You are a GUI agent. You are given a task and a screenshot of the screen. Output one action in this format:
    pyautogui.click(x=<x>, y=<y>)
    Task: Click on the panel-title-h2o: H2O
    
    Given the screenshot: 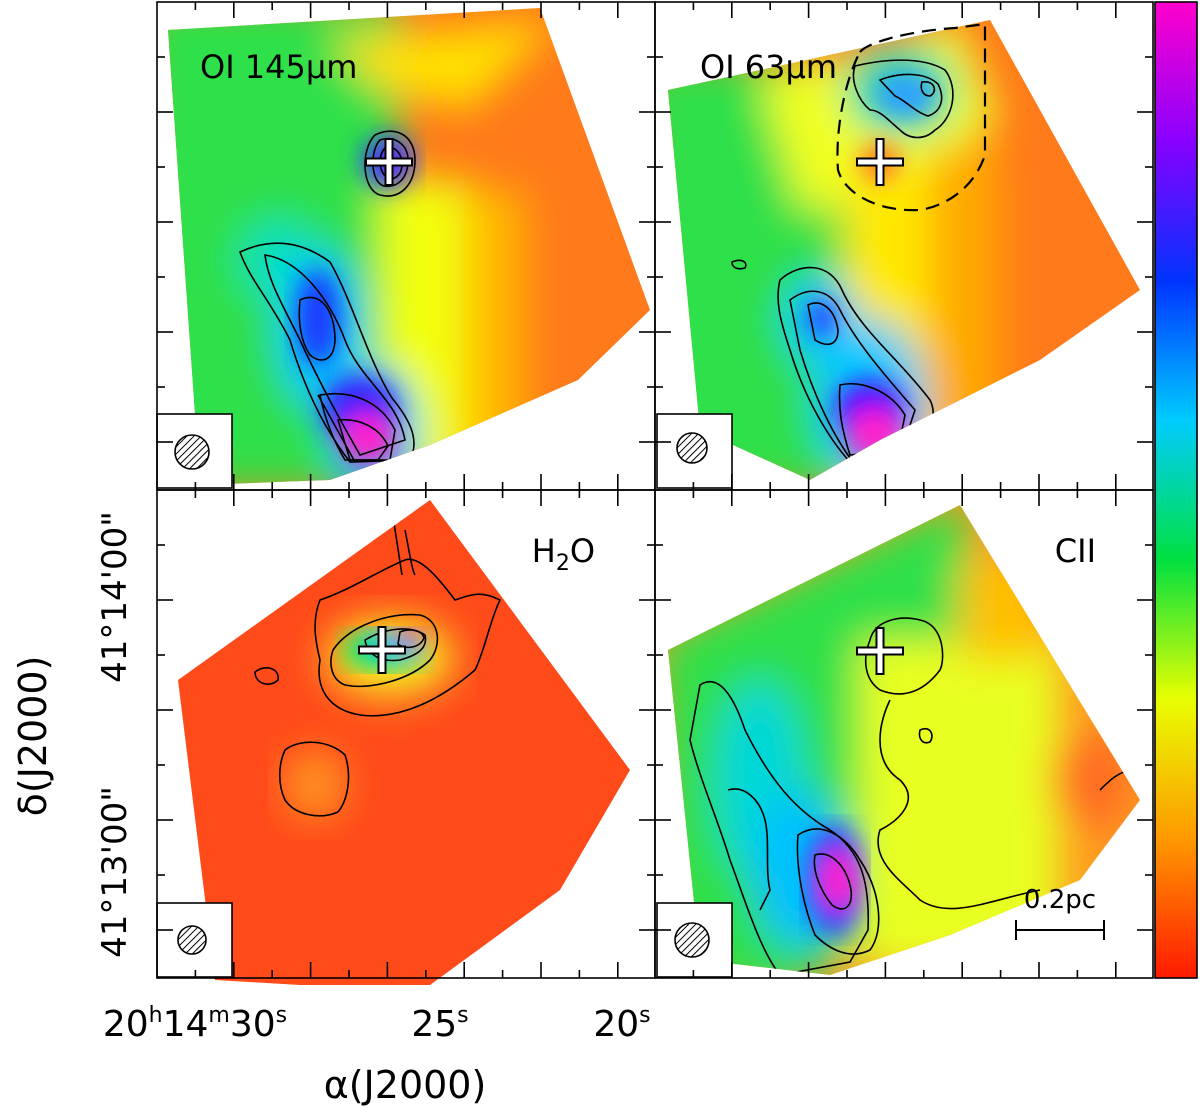 What is the action you would take?
    pyautogui.click(x=563, y=554)
    